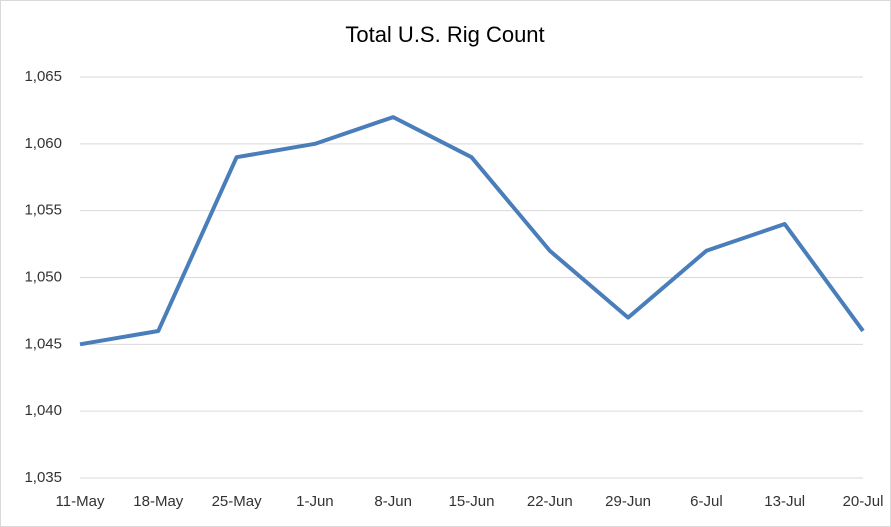 This screenshot has width=891, height=527. What do you see at coordinates (863, 501) in the screenshot?
I see `x-tick-label: 20-Jul` at bounding box center [863, 501].